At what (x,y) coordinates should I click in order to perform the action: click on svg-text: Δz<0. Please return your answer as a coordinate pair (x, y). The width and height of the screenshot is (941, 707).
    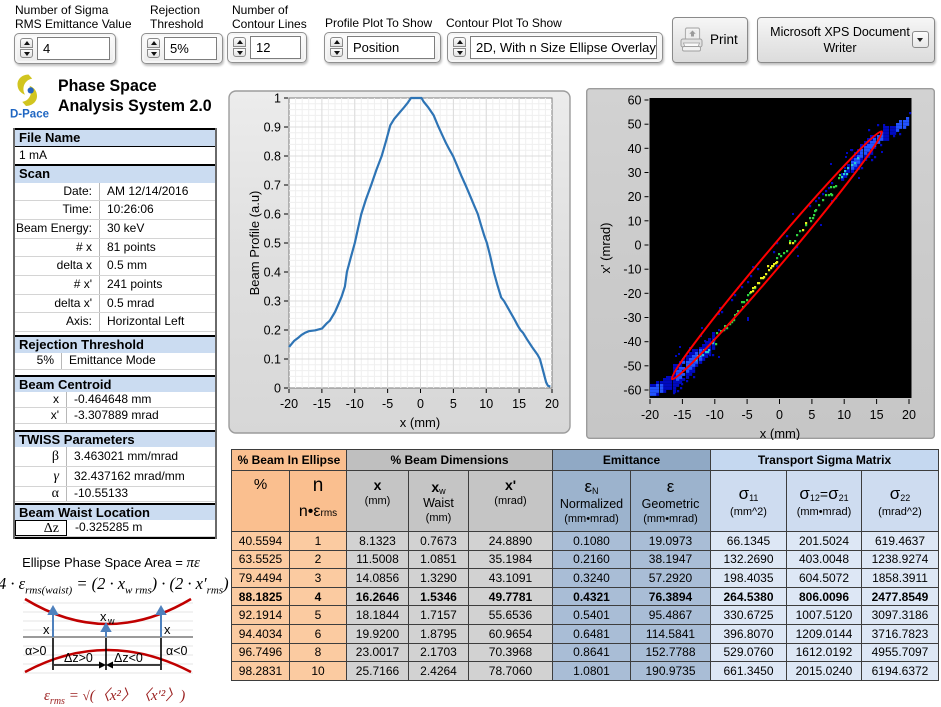
    Looking at the image, I should click on (128, 658).